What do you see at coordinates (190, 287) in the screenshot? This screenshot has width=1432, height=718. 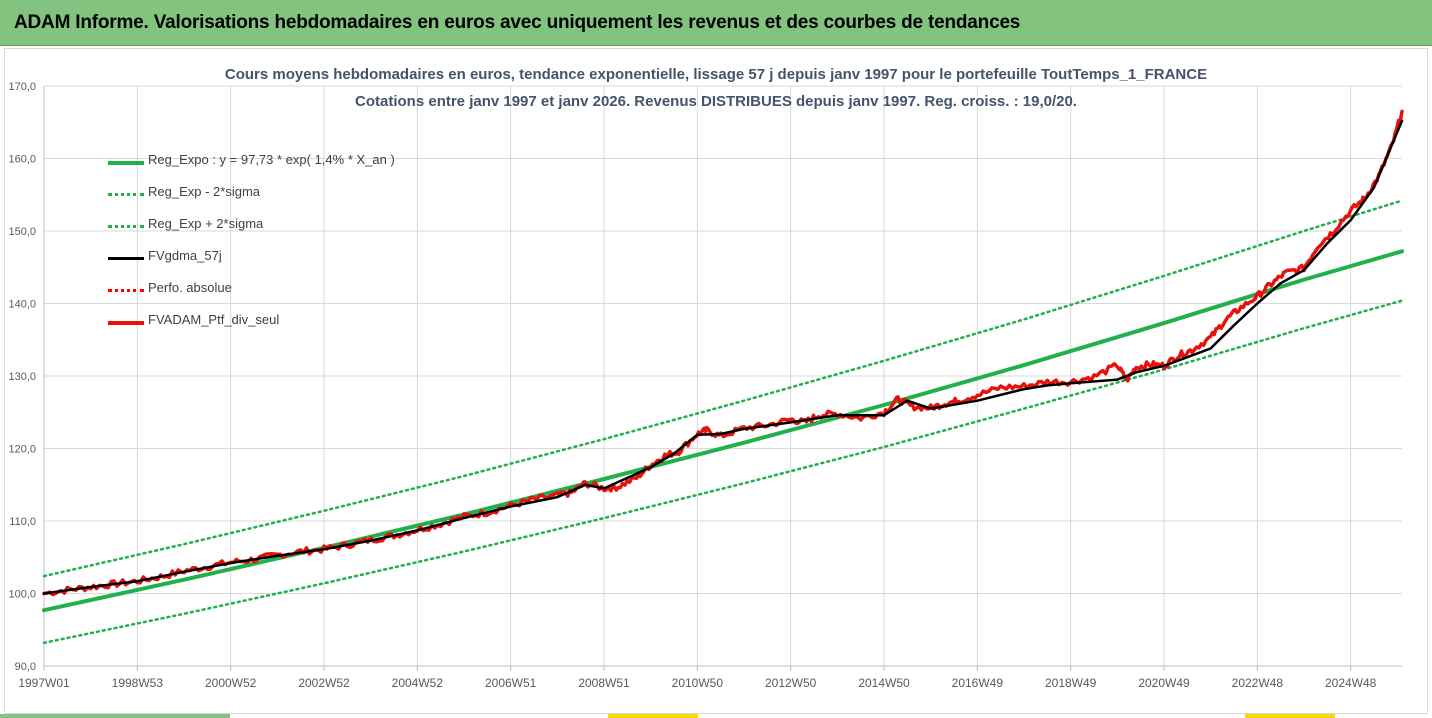 I see `legend-label-perfo-absolue: Perfo. absolue` at bounding box center [190, 287].